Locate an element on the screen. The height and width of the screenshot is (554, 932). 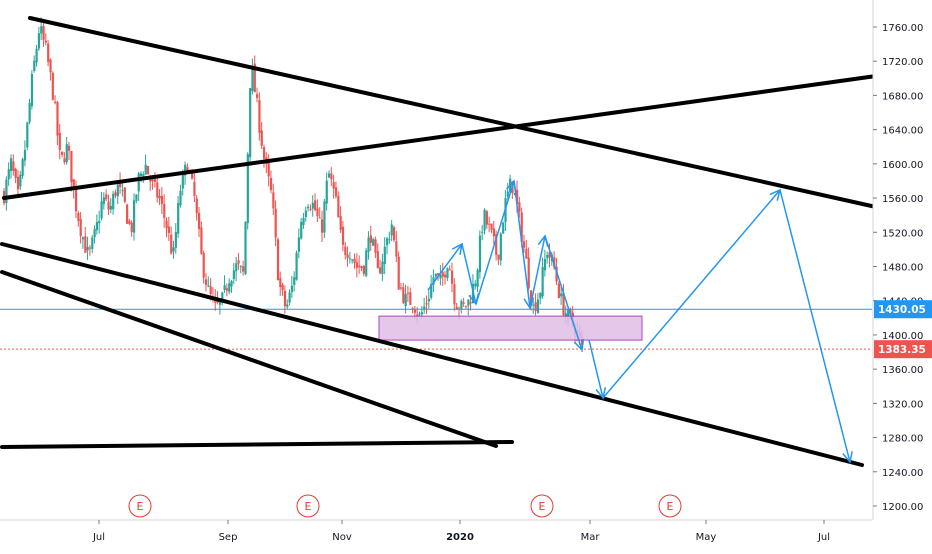
support-zone is located at coordinates (510, 328).